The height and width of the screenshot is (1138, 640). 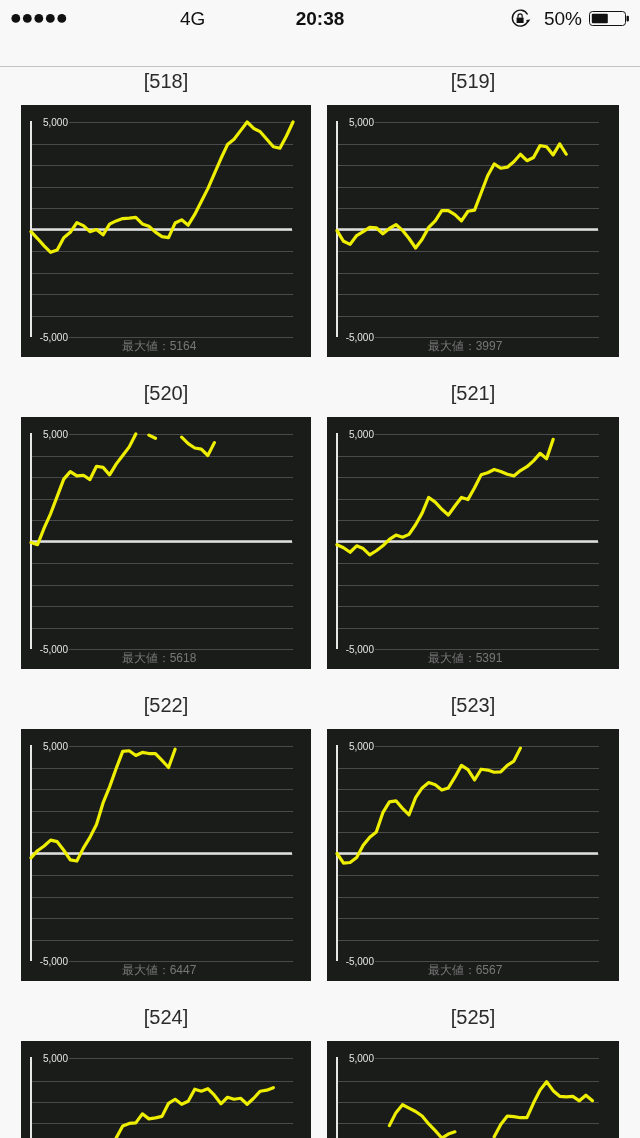 What do you see at coordinates (159, 970) in the screenshot?
I see `text: 最大値：6447` at bounding box center [159, 970].